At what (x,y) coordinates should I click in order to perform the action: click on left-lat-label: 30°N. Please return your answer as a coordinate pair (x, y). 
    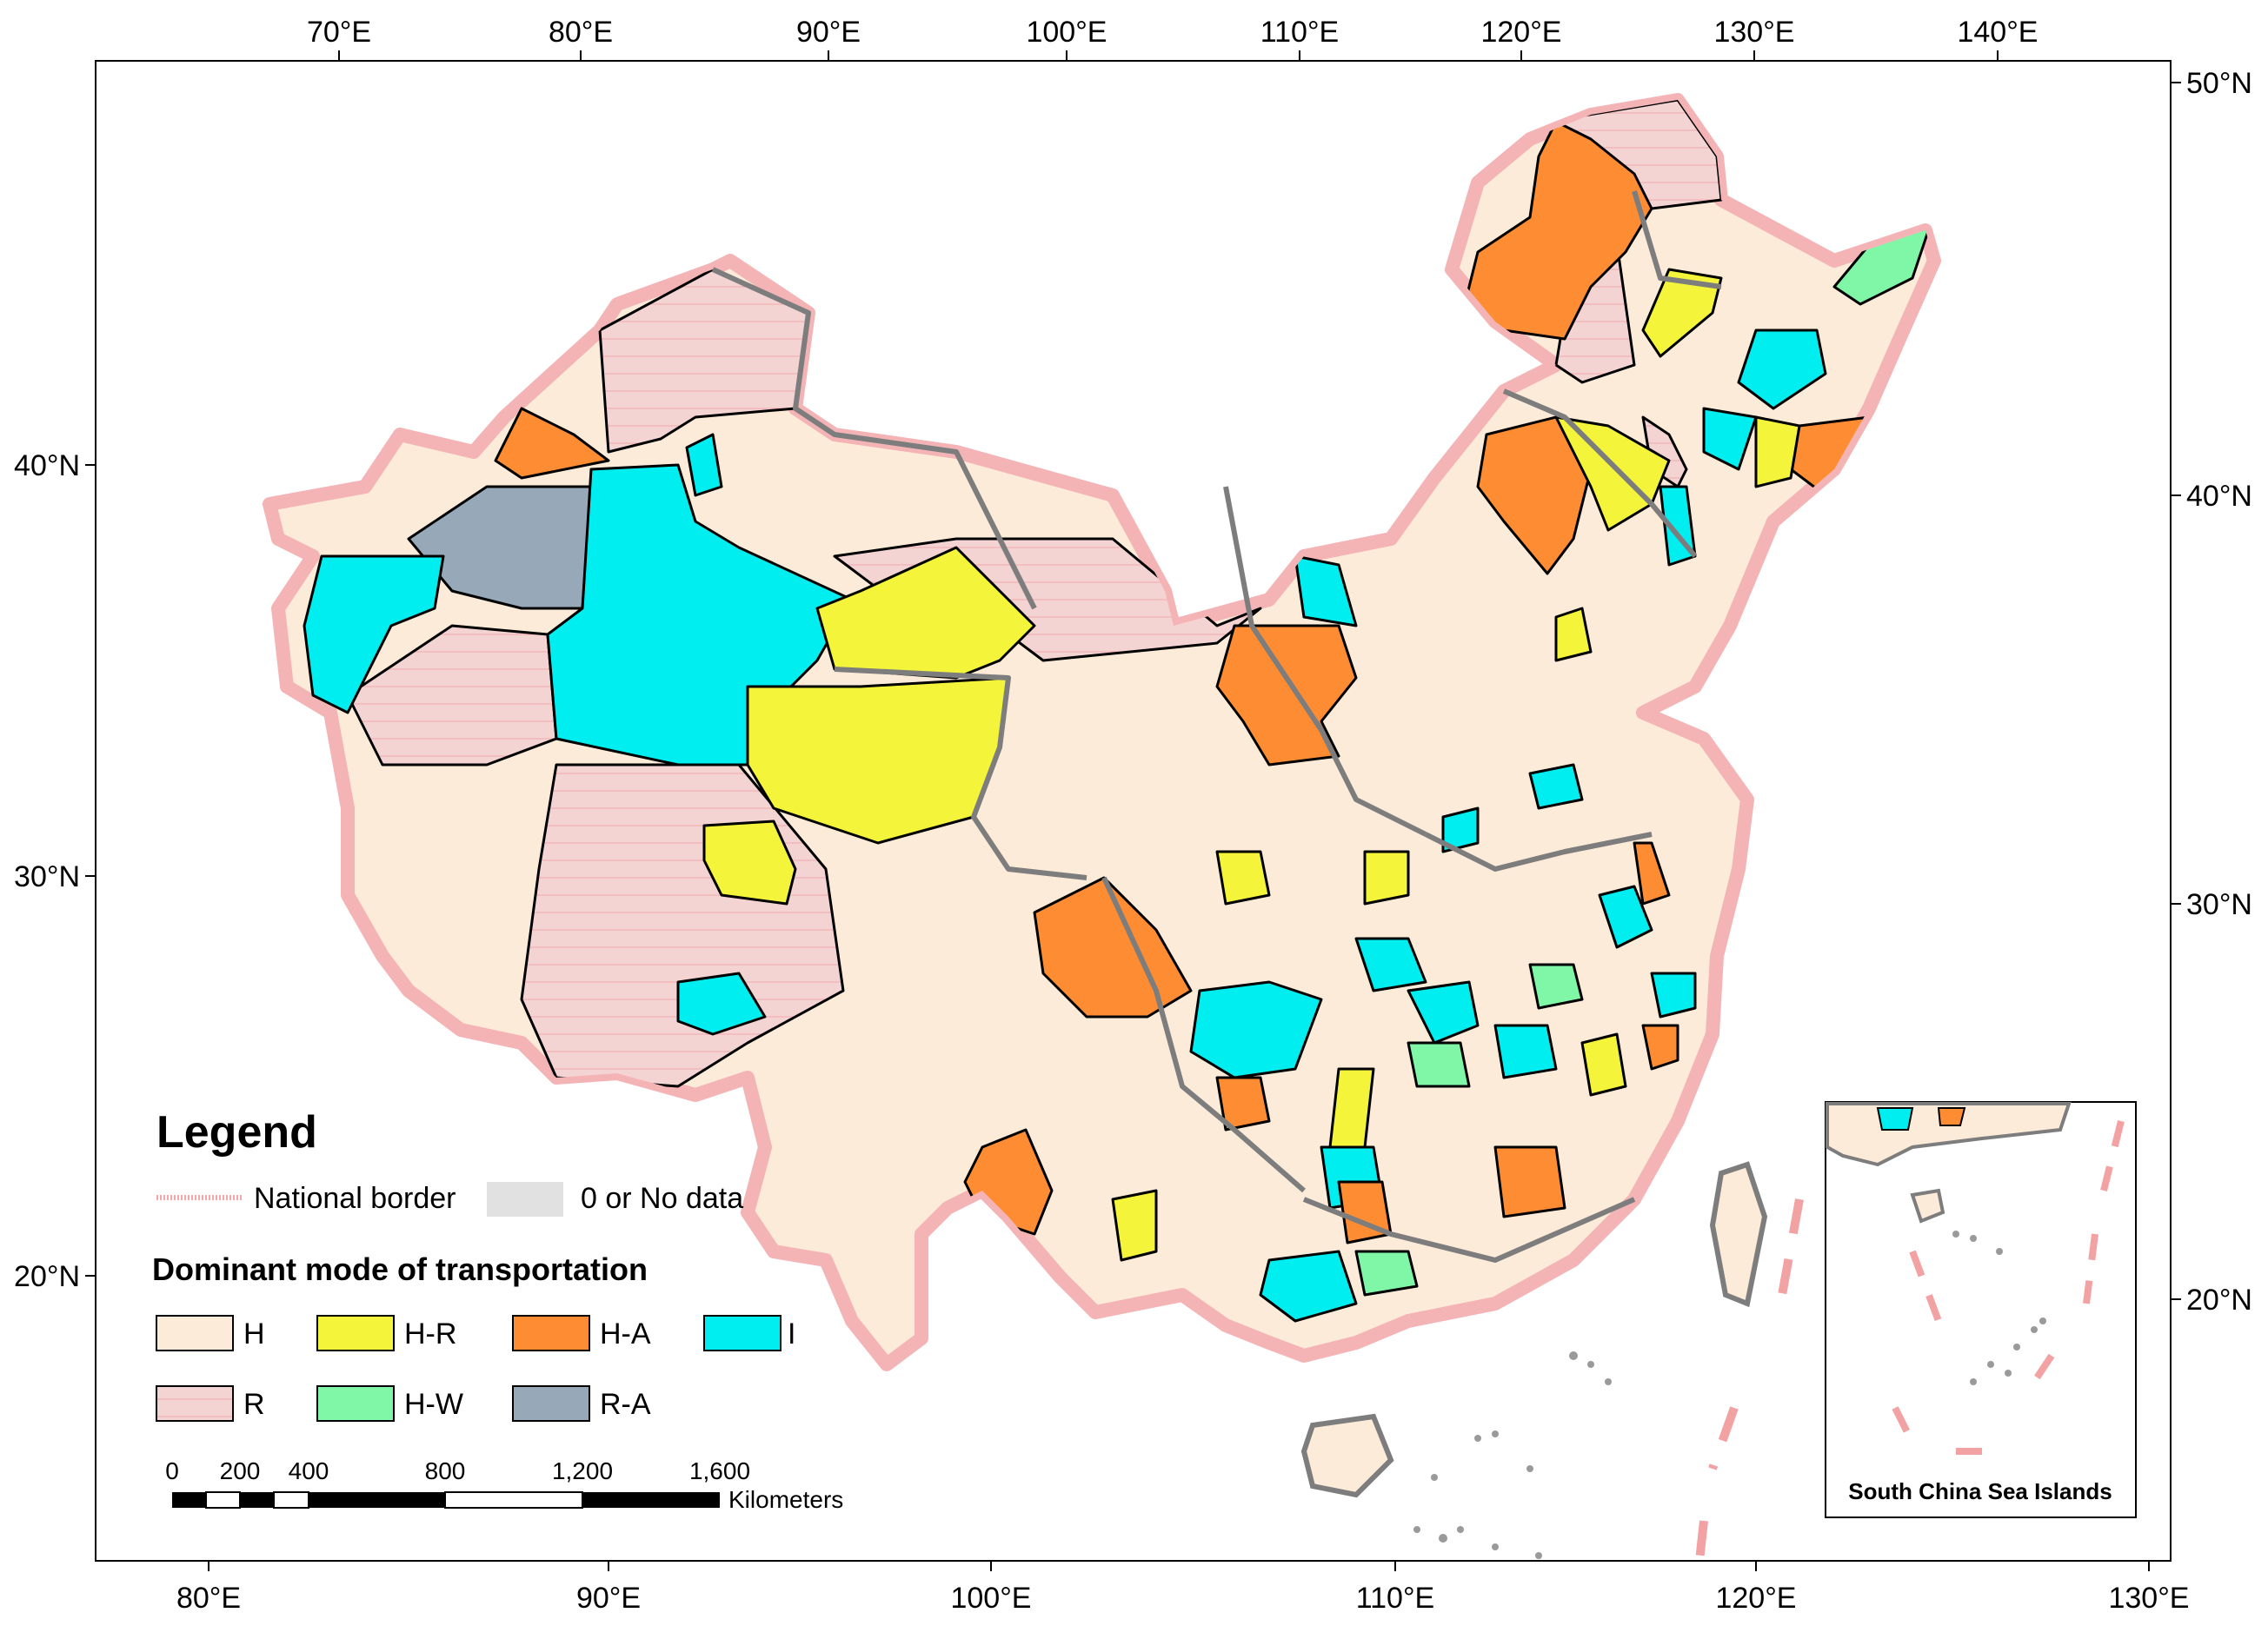
    Looking at the image, I should click on (47, 876).